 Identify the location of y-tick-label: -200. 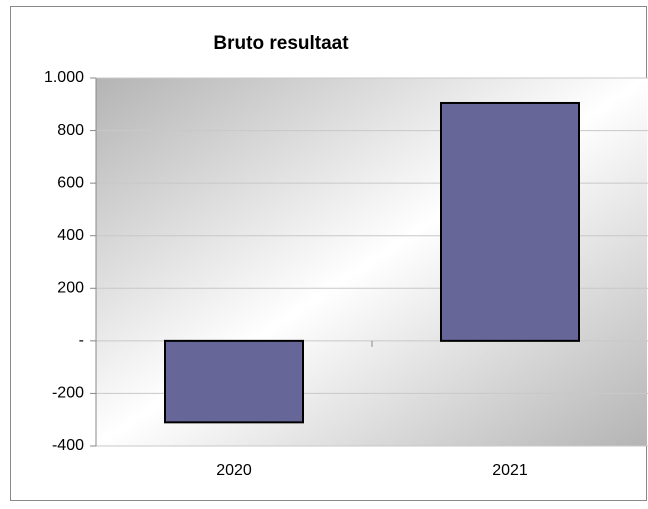
(68, 393).